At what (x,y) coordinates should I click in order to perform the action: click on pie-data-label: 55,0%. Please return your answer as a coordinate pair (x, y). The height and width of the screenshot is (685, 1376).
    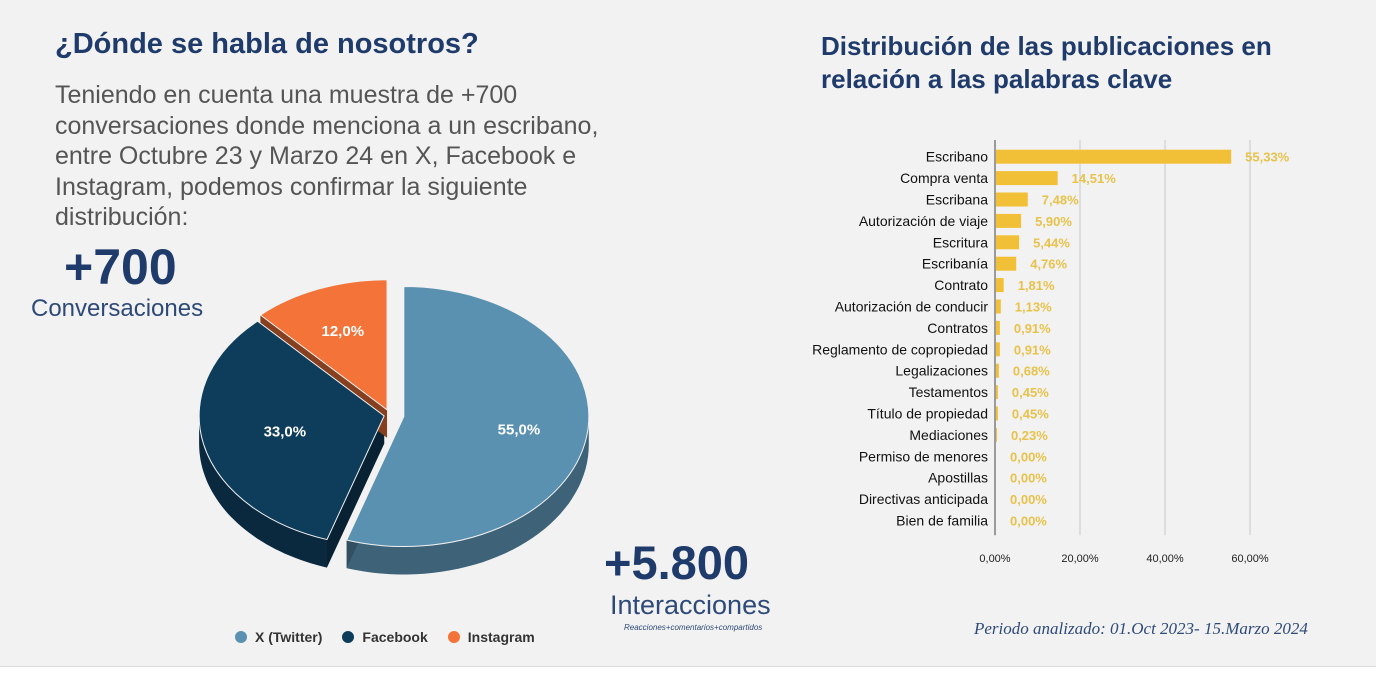
    Looking at the image, I should click on (519, 429).